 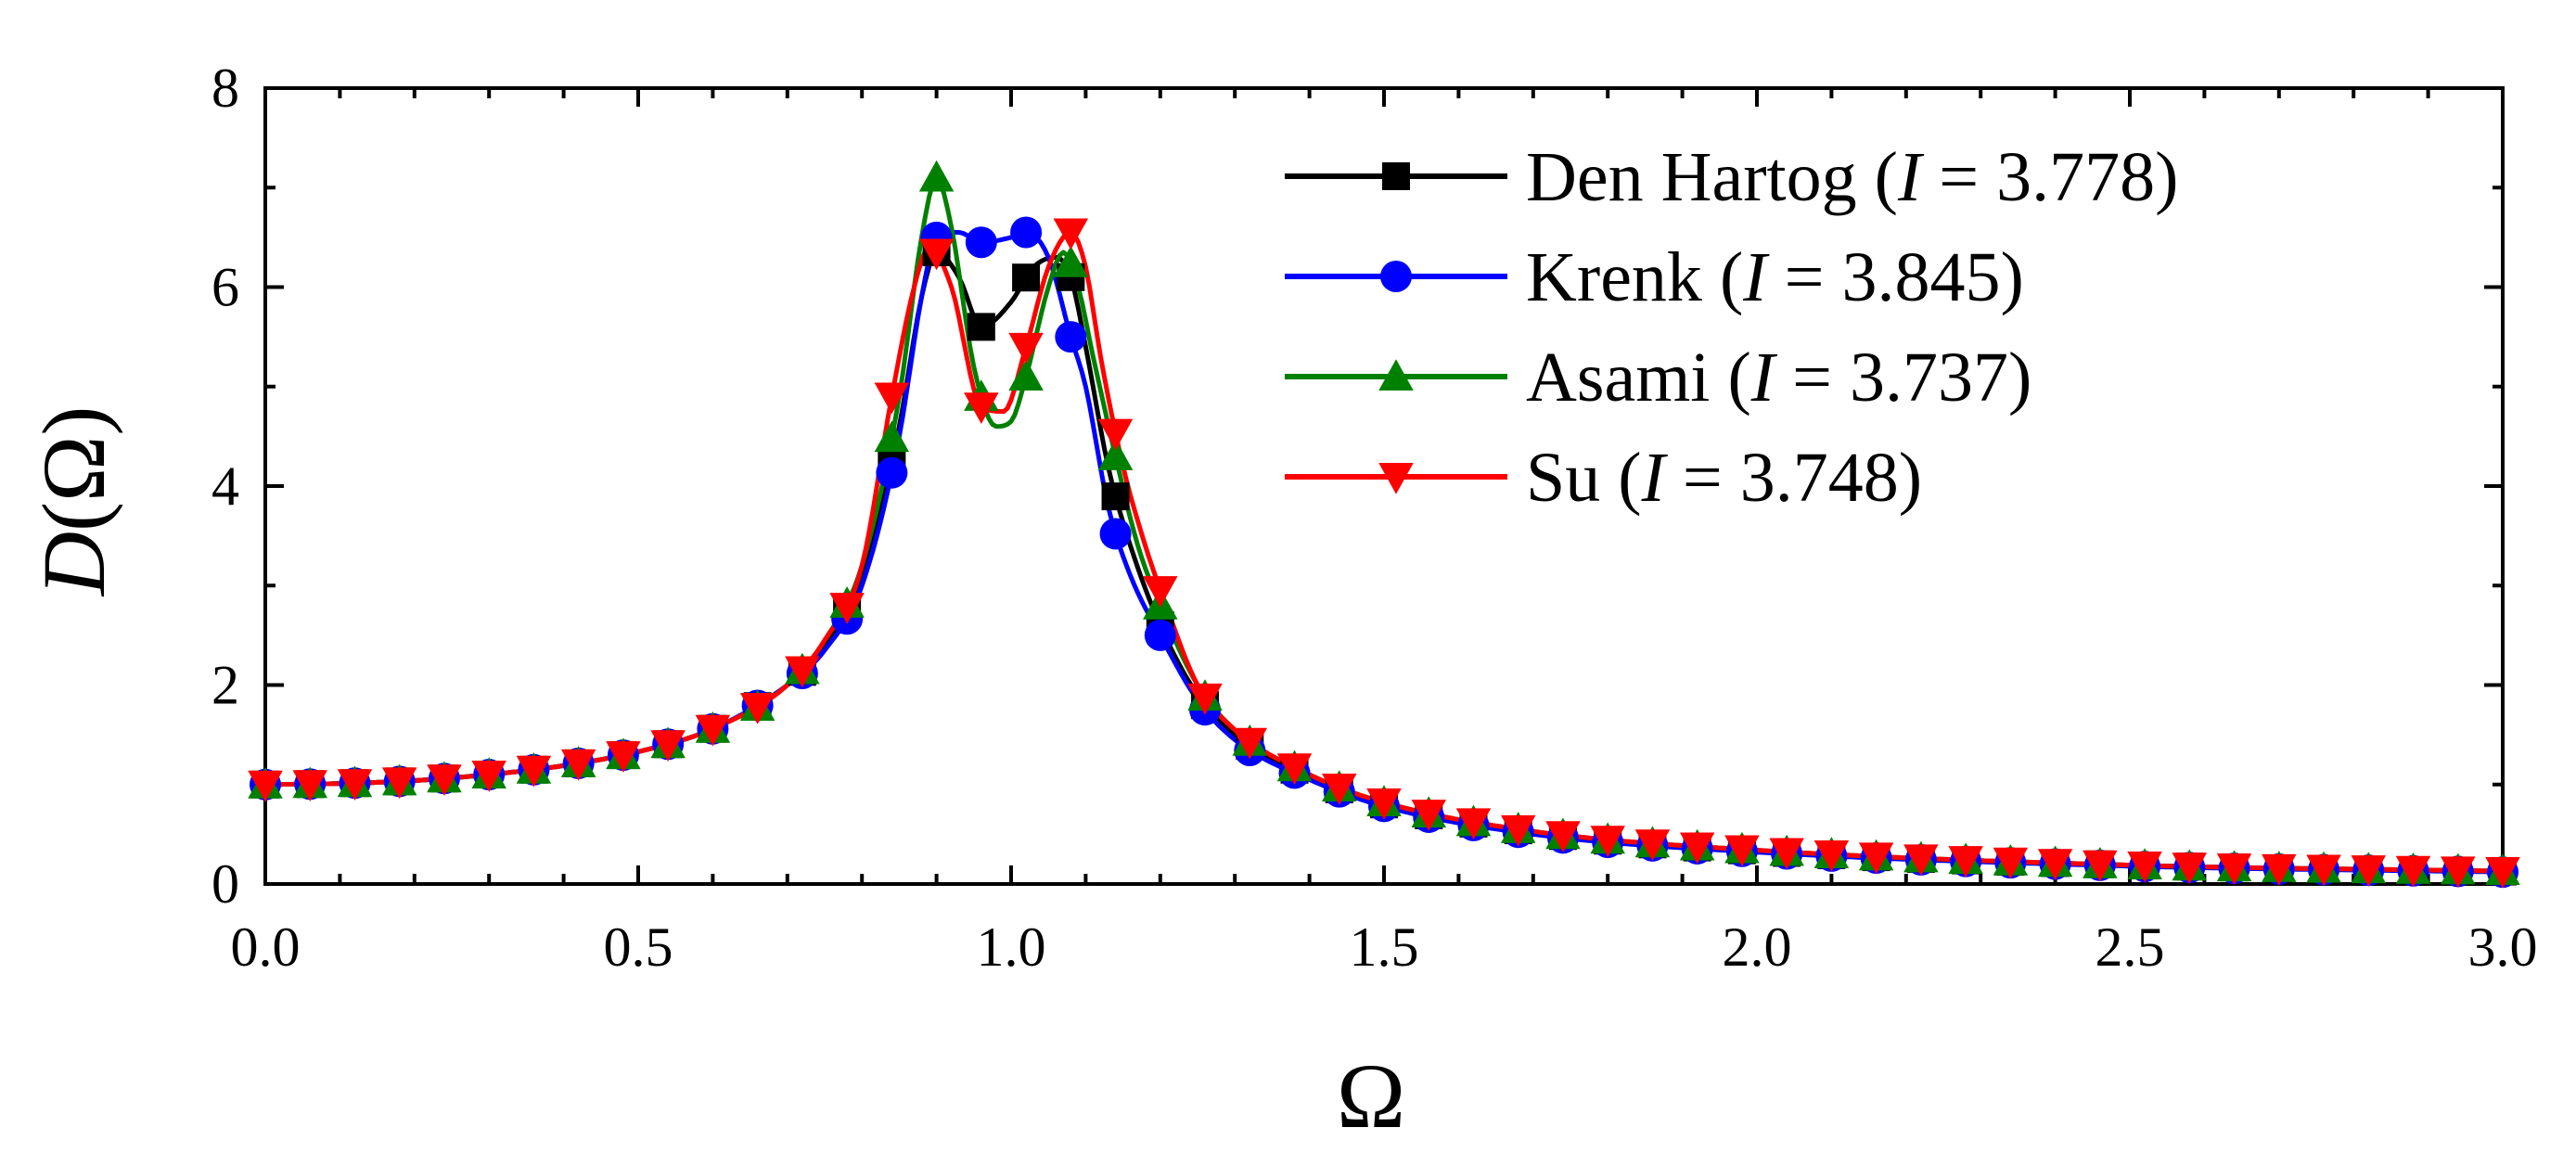 I want to click on y-axis-title: D(Ω), so click(x=73, y=502).